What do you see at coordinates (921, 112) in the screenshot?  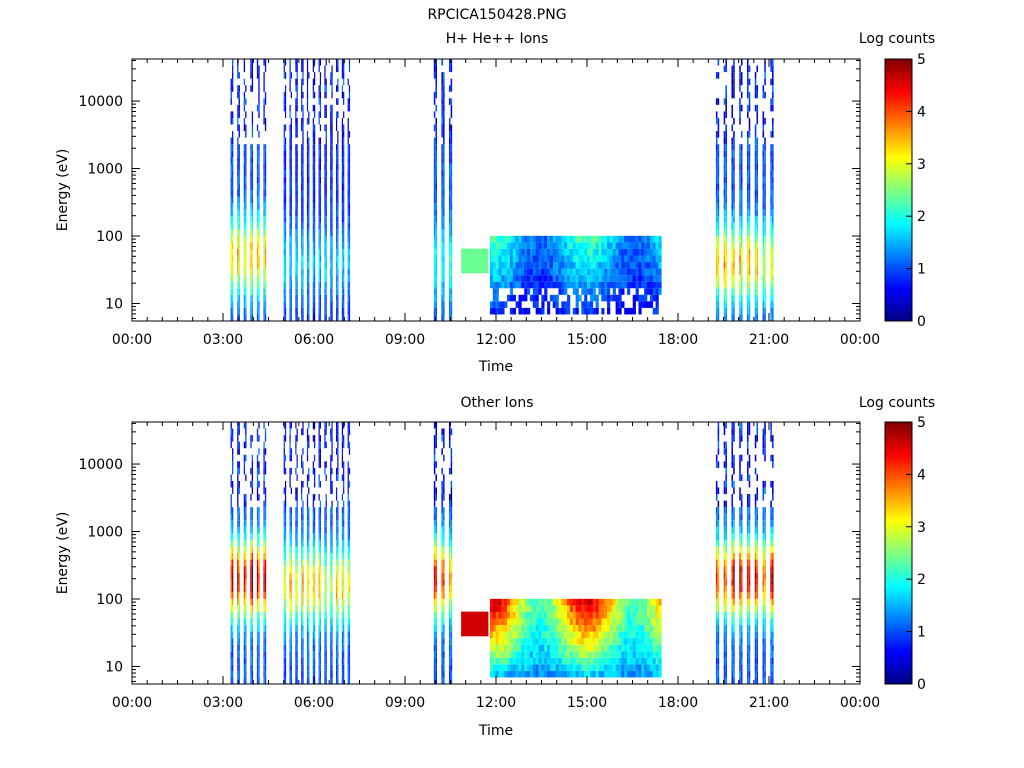 I see `colorbar-tick-label: 4` at bounding box center [921, 112].